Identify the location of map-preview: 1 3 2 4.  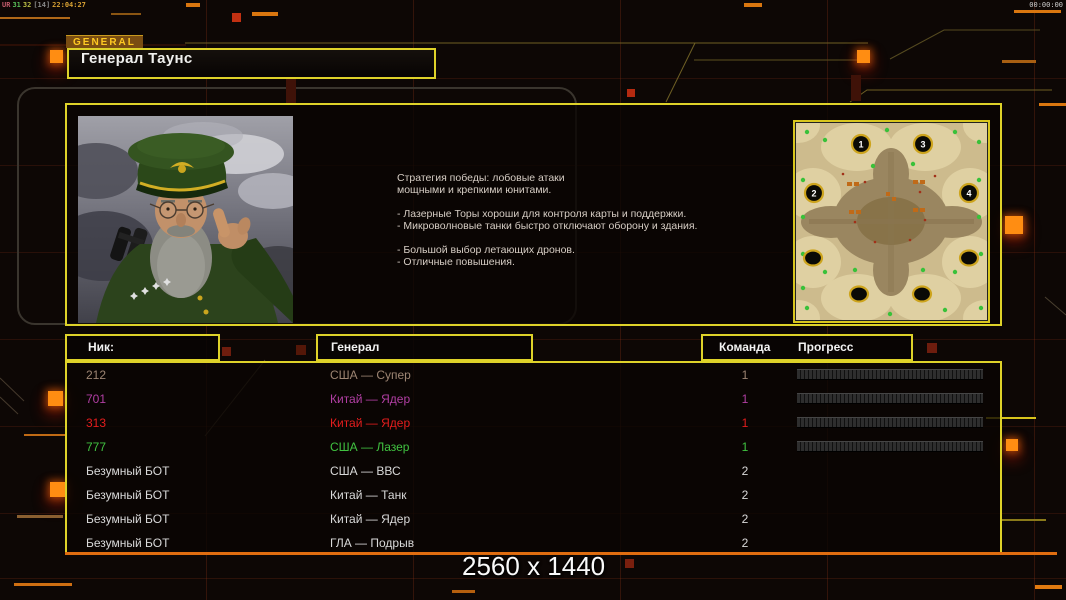
(891, 221).